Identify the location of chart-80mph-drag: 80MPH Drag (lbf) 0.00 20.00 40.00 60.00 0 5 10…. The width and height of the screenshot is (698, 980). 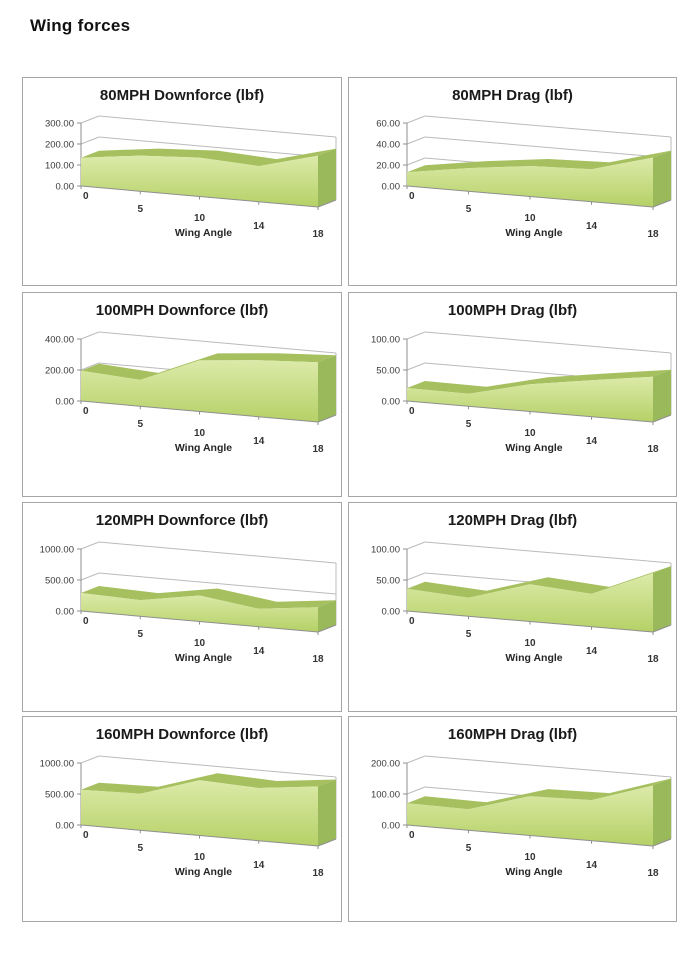
(512, 181).